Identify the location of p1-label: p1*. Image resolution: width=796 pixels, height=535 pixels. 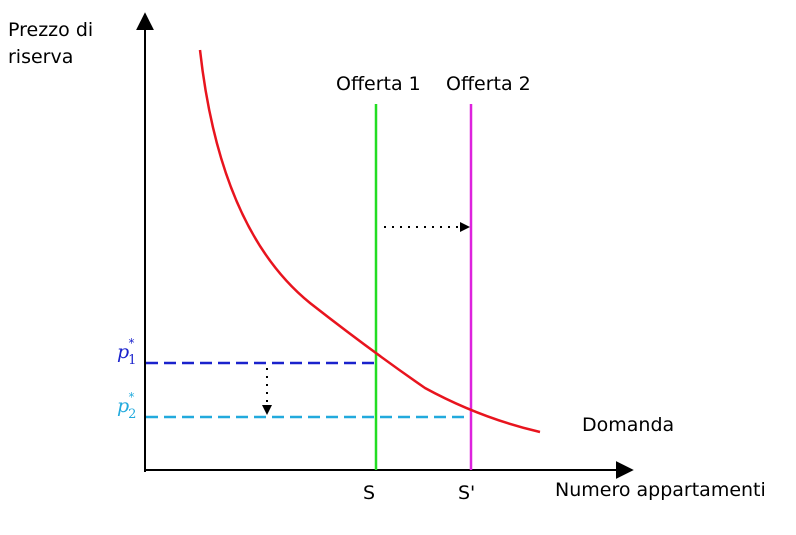
(126, 352).